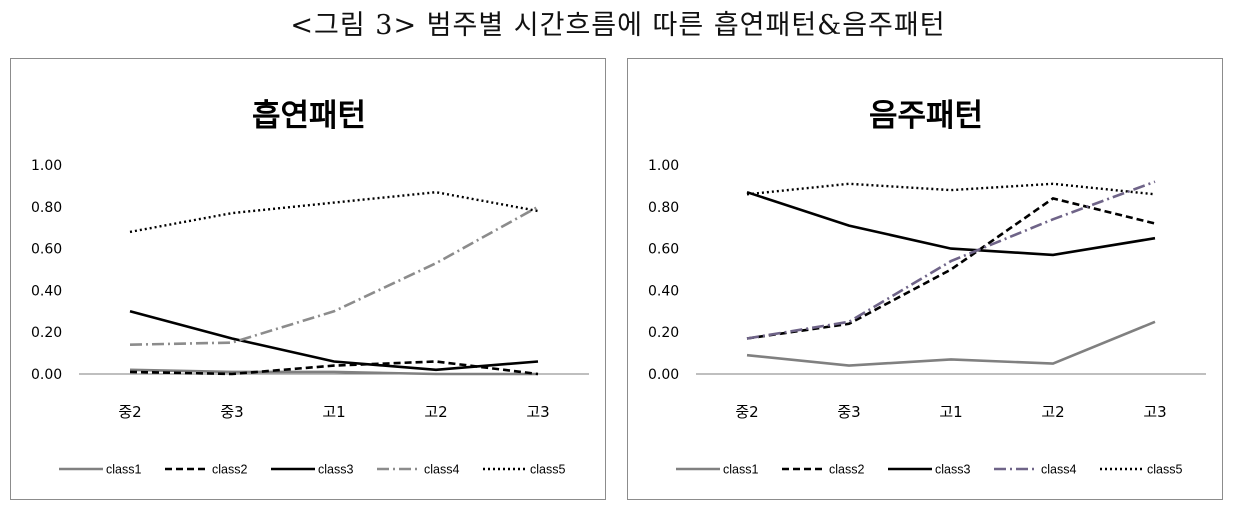 The height and width of the screenshot is (512, 1236). Describe the element at coordinates (309, 116) in the screenshot. I see `chart-title: 흡연패턴` at that location.